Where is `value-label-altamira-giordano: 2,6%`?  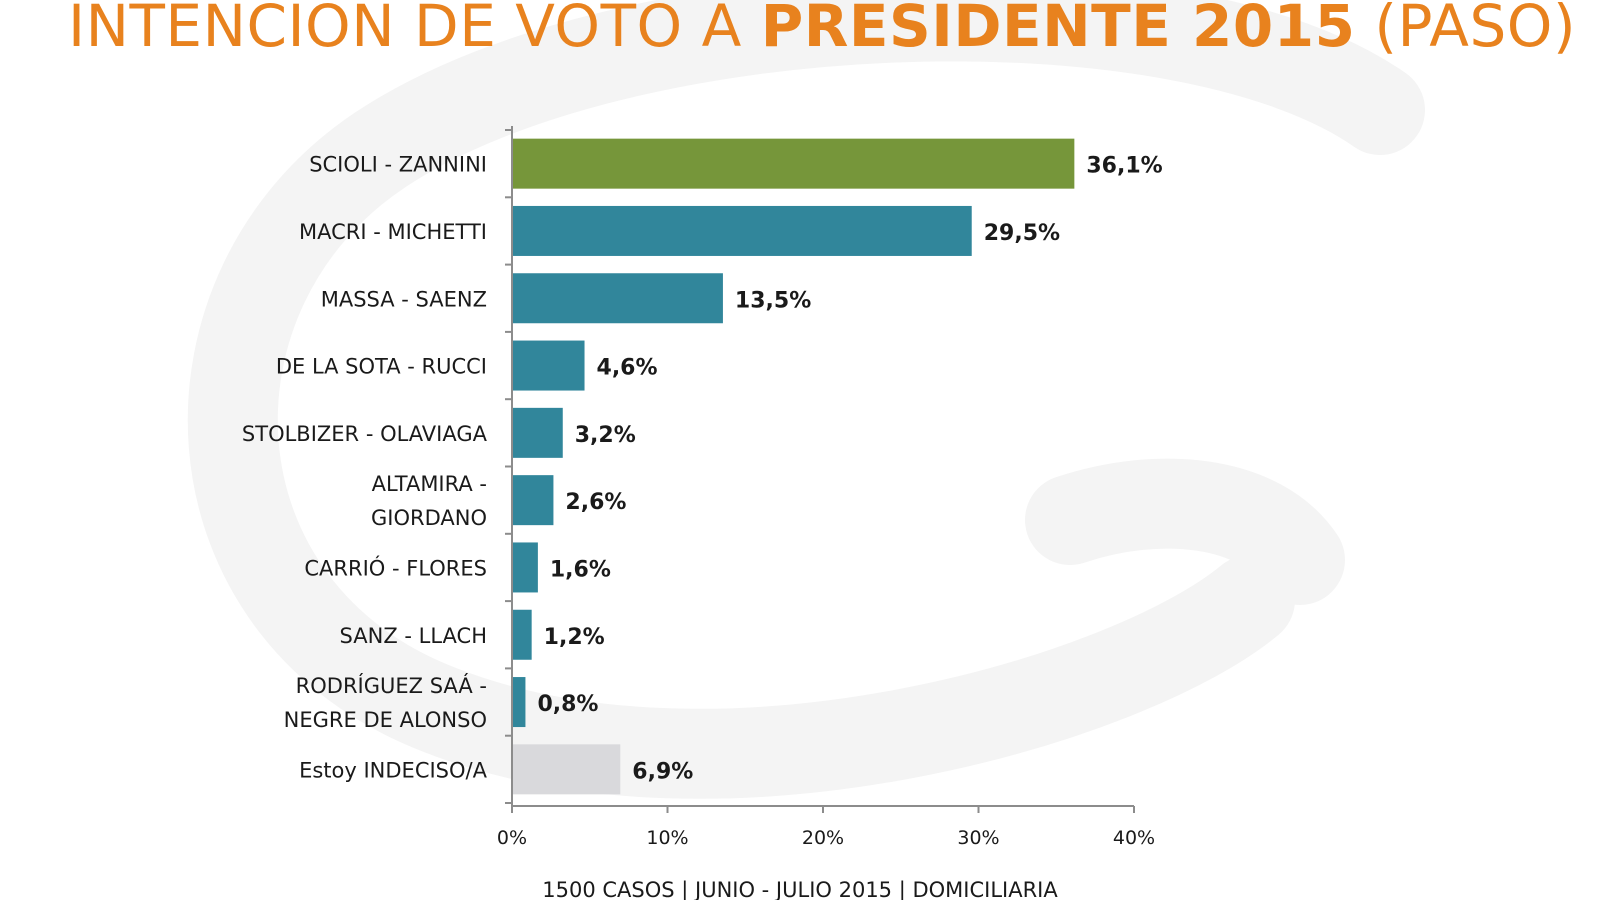 value-label-altamira-giordano: 2,6% is located at coordinates (595, 502).